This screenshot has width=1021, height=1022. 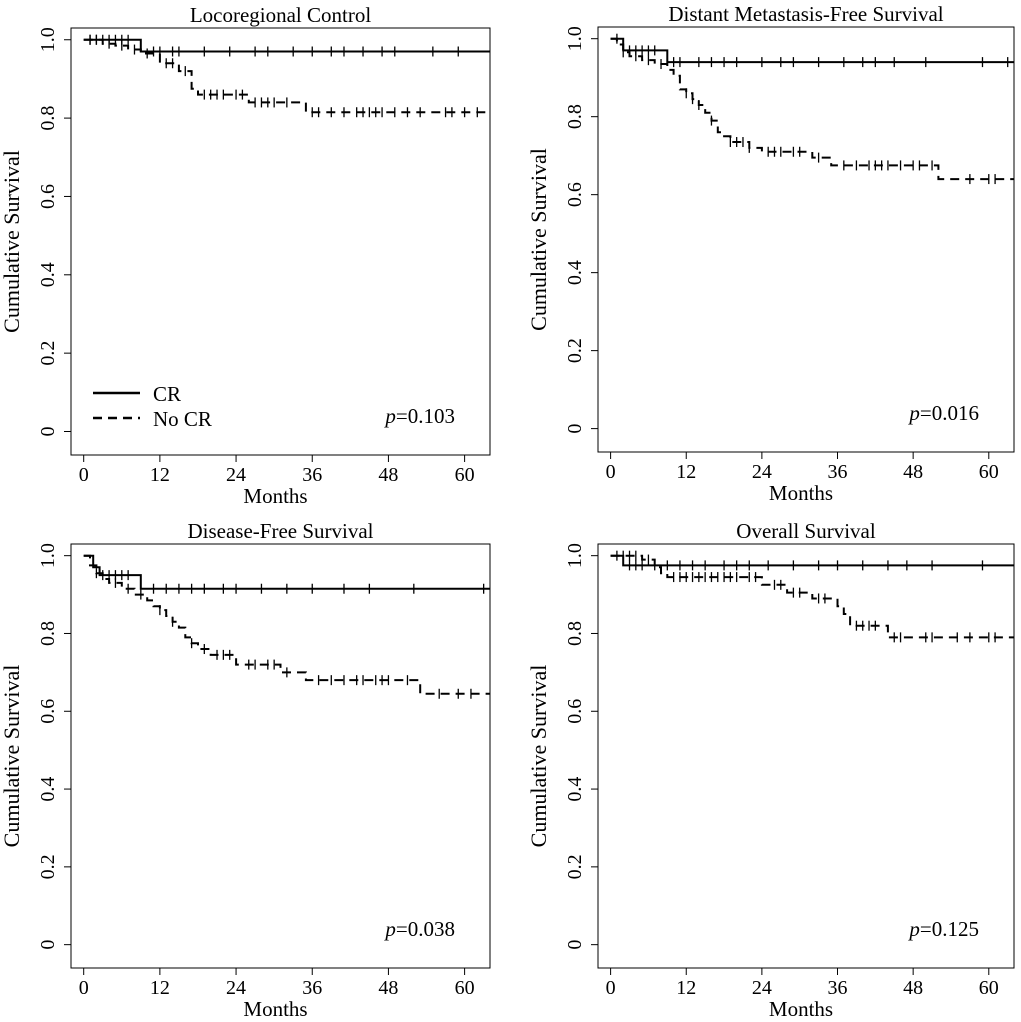 I want to click on p-value: p=0.016, so click(x=943, y=413).